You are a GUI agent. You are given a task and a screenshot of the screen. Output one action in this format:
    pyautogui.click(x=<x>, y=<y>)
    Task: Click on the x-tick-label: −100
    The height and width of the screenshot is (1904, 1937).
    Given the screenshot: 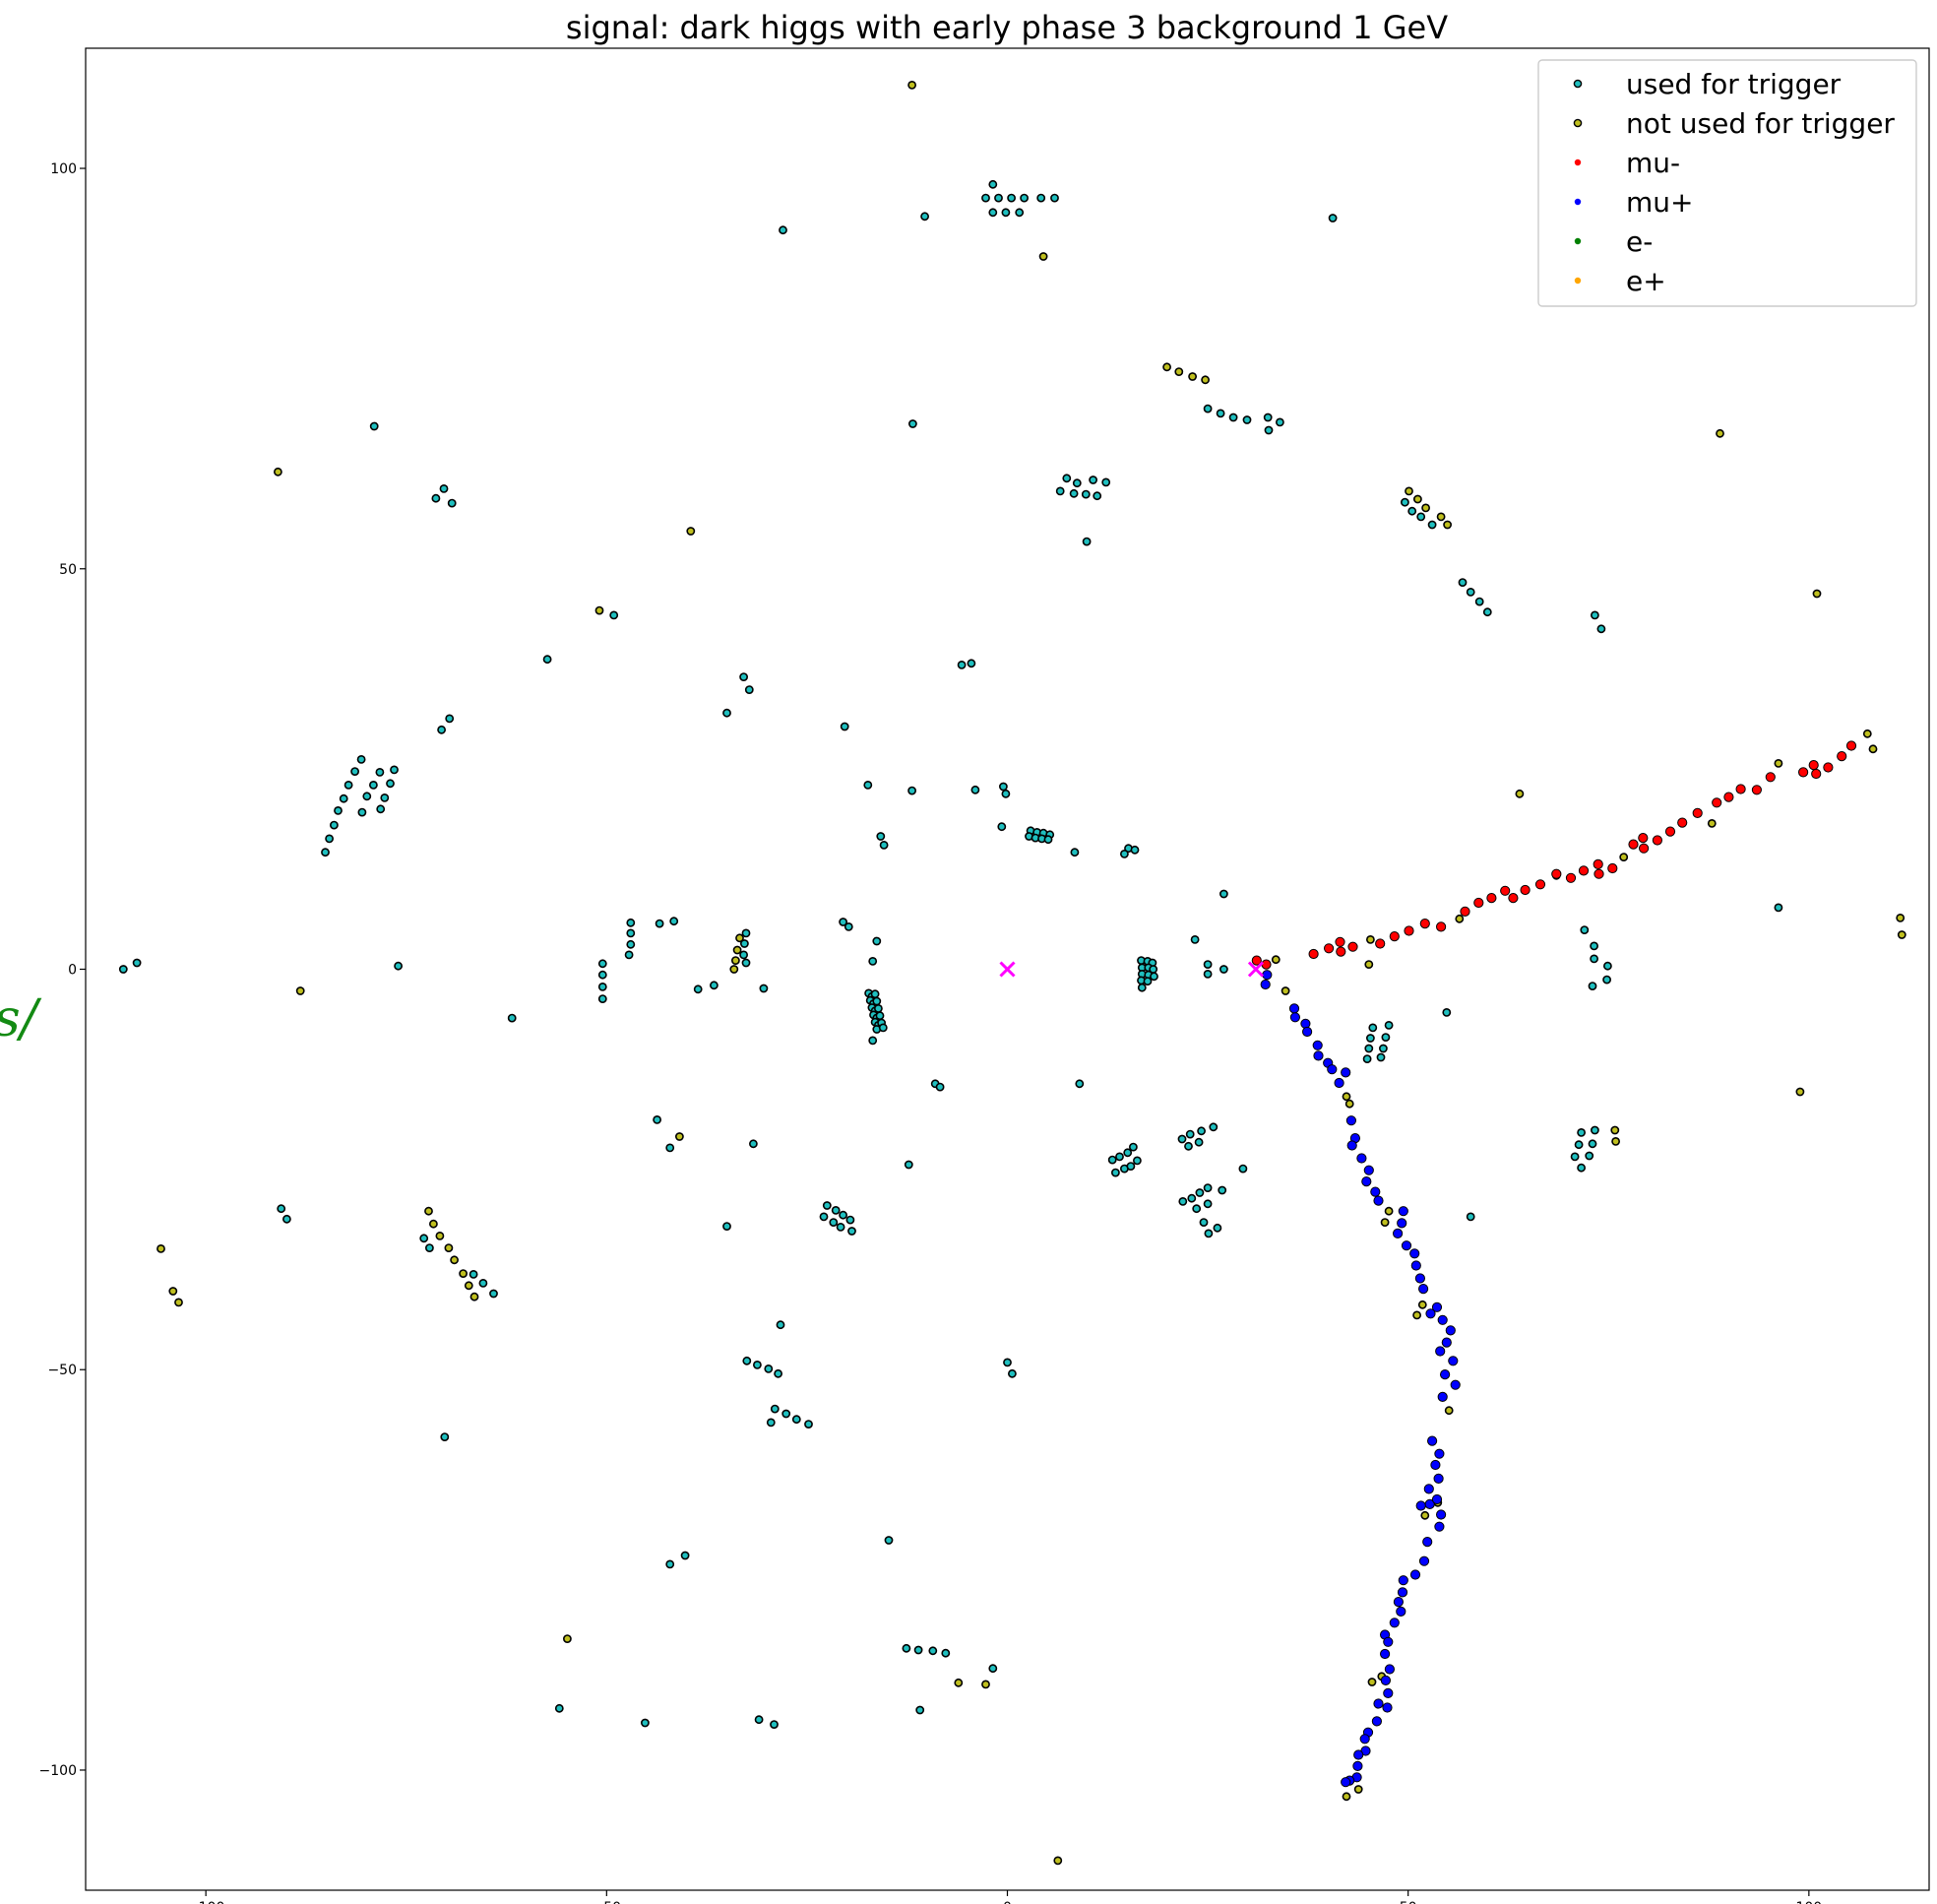 What is the action you would take?
    pyautogui.click(x=205, y=1902)
    